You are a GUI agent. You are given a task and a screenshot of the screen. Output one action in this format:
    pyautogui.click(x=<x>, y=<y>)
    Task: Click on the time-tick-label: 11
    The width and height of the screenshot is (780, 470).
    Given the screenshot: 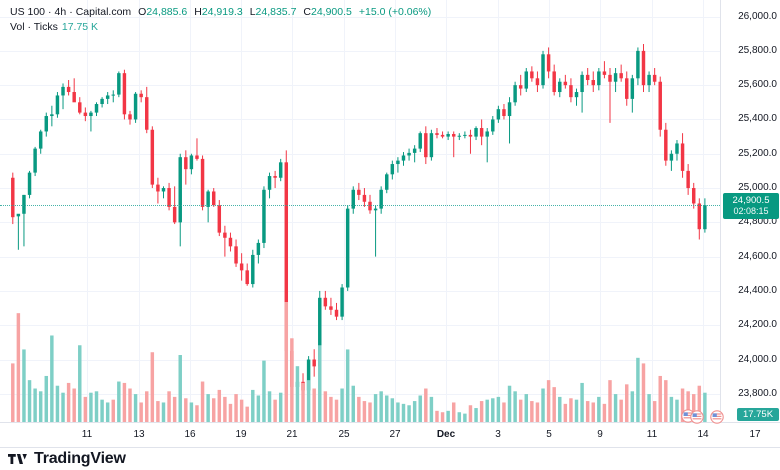 What is the action you would take?
    pyautogui.click(x=87, y=434)
    